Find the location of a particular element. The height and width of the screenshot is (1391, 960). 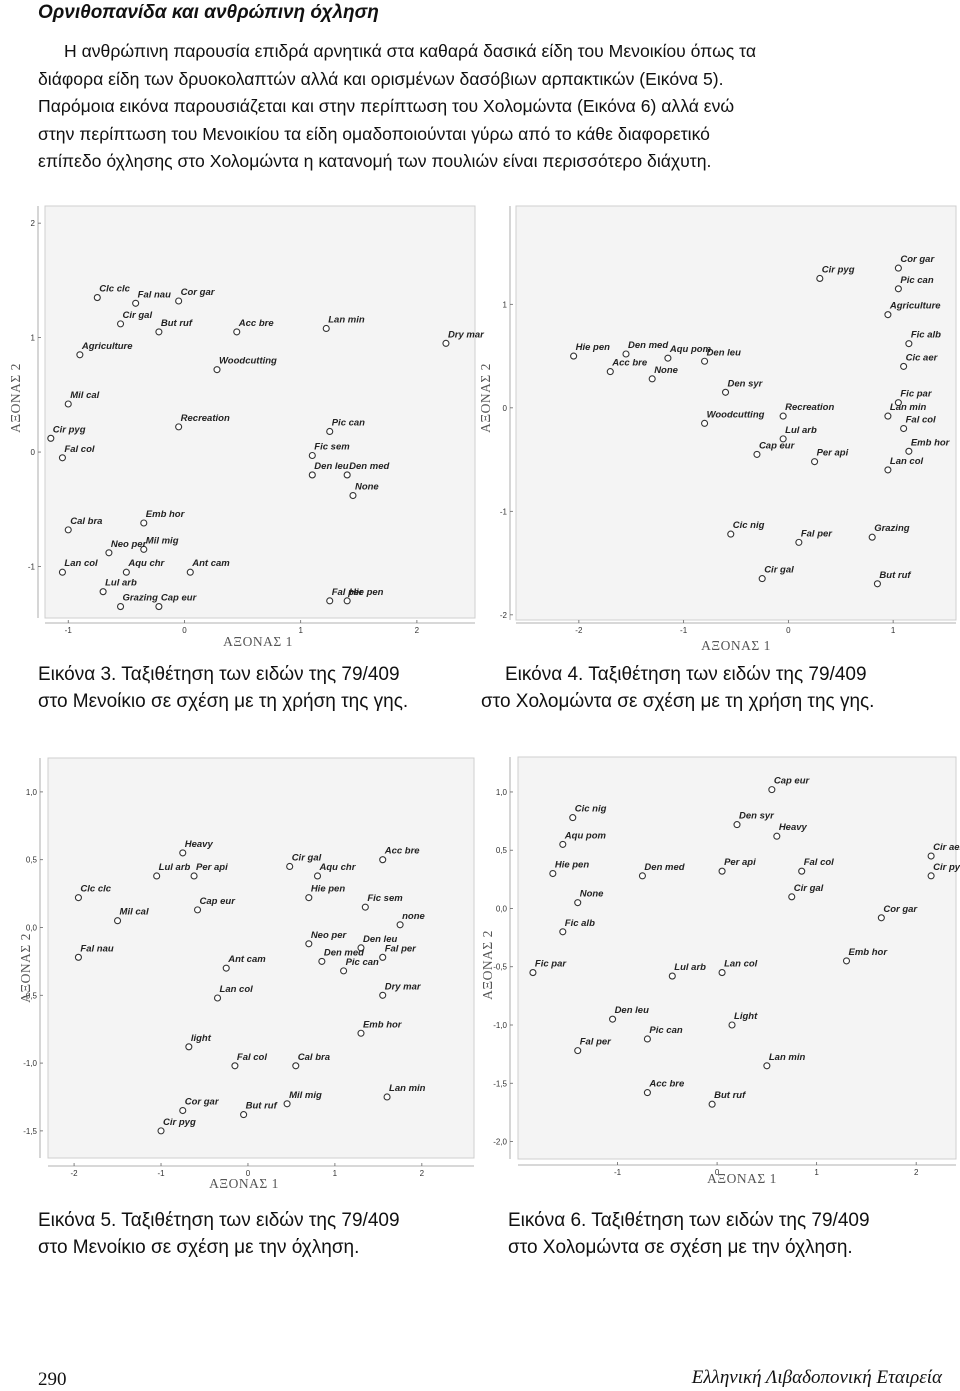

point-label: Grazing is located at coordinates (892, 528).